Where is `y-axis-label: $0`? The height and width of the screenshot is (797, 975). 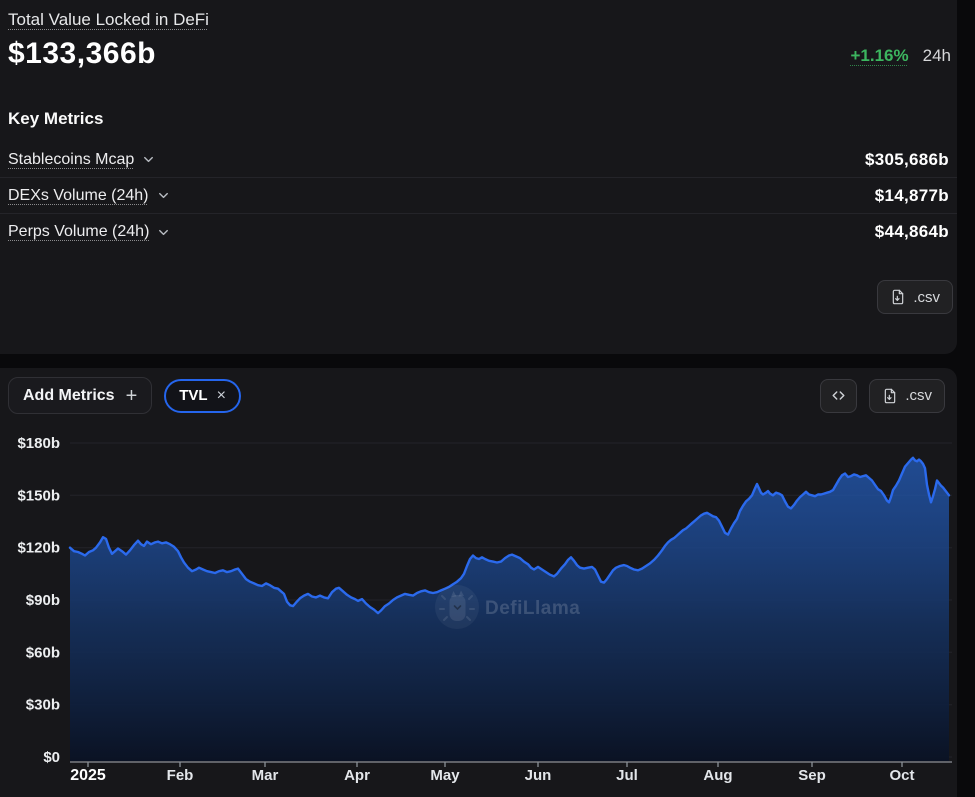 y-axis-label: $0 is located at coordinates (51, 757).